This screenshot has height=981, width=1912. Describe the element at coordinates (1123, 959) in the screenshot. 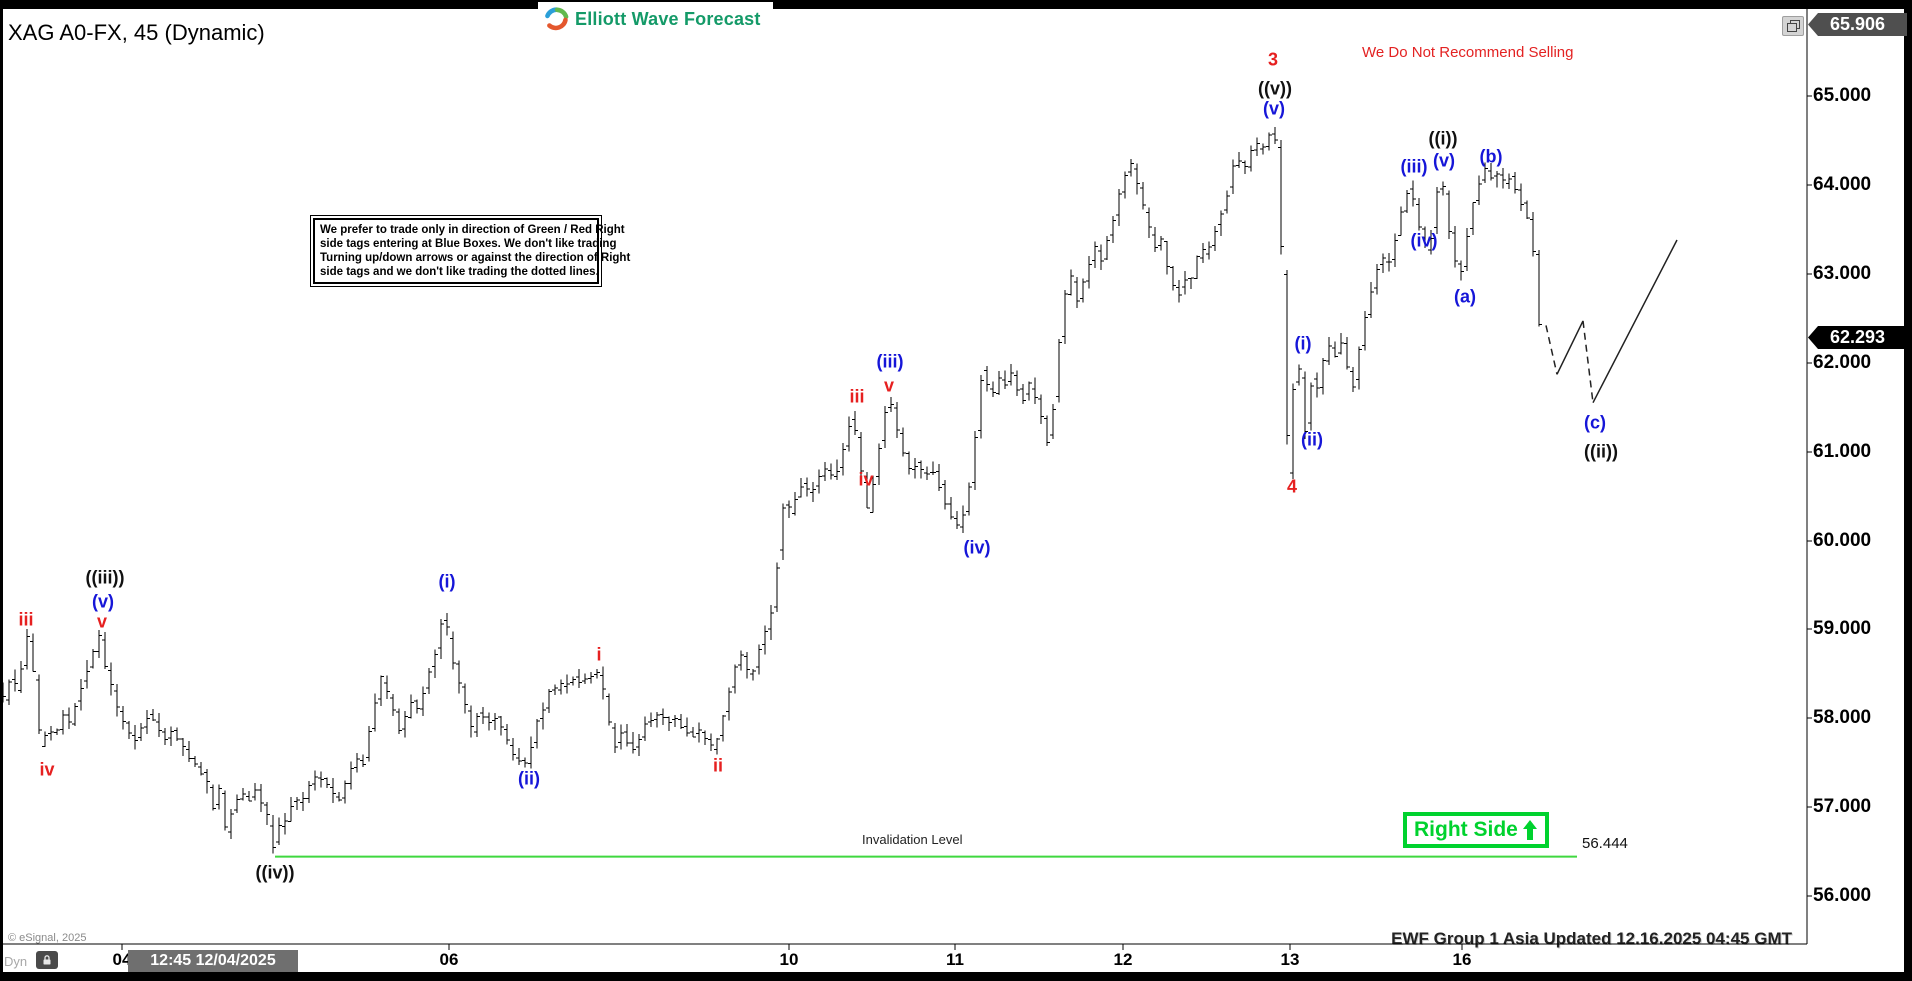

I see `time-tick-label: 12` at that location.